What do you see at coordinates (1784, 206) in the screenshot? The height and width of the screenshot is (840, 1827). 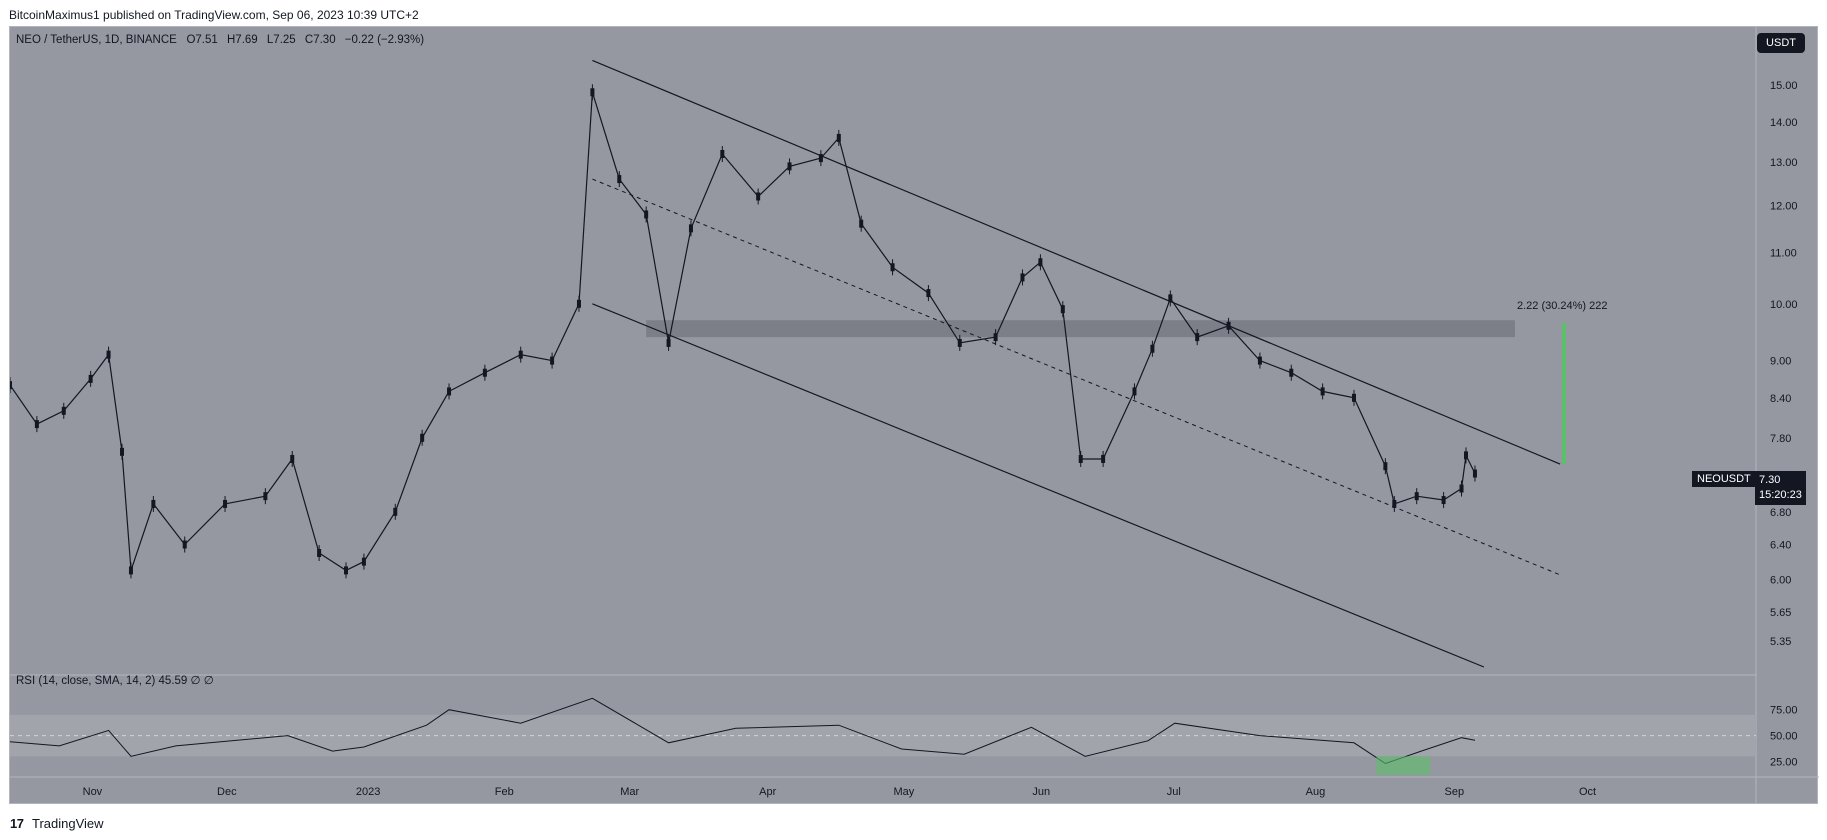 I see `price-axis-tick-label: 12.00` at bounding box center [1784, 206].